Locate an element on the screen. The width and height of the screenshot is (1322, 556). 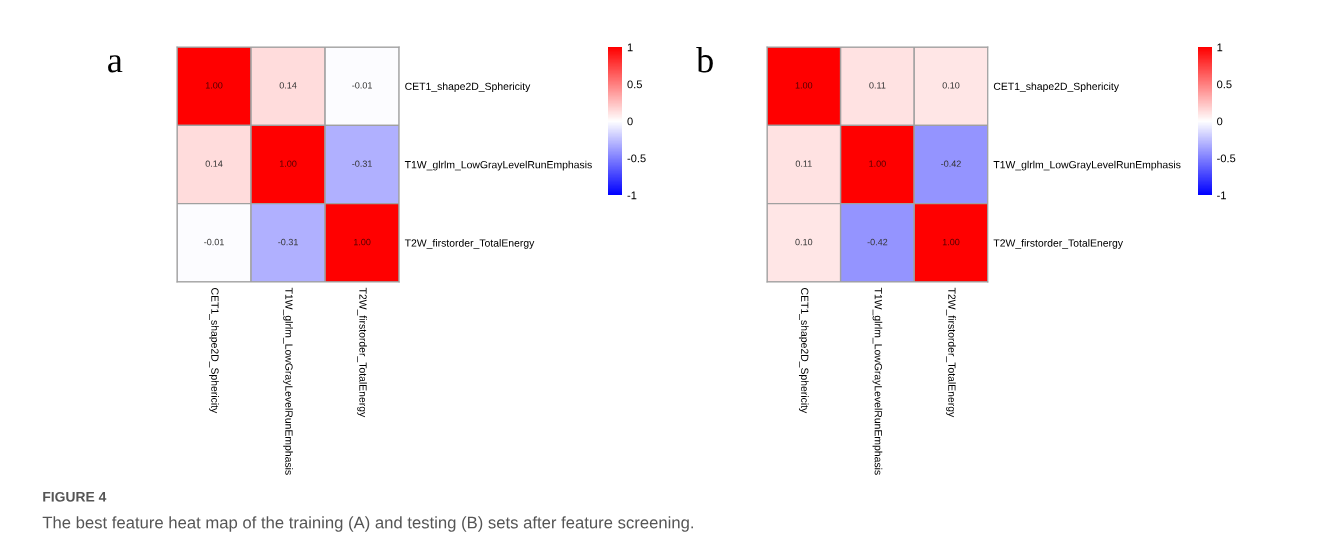
text: The best feature heat map of the training (A) and testing (B) sets after feature screening. is located at coordinates (367, 524).